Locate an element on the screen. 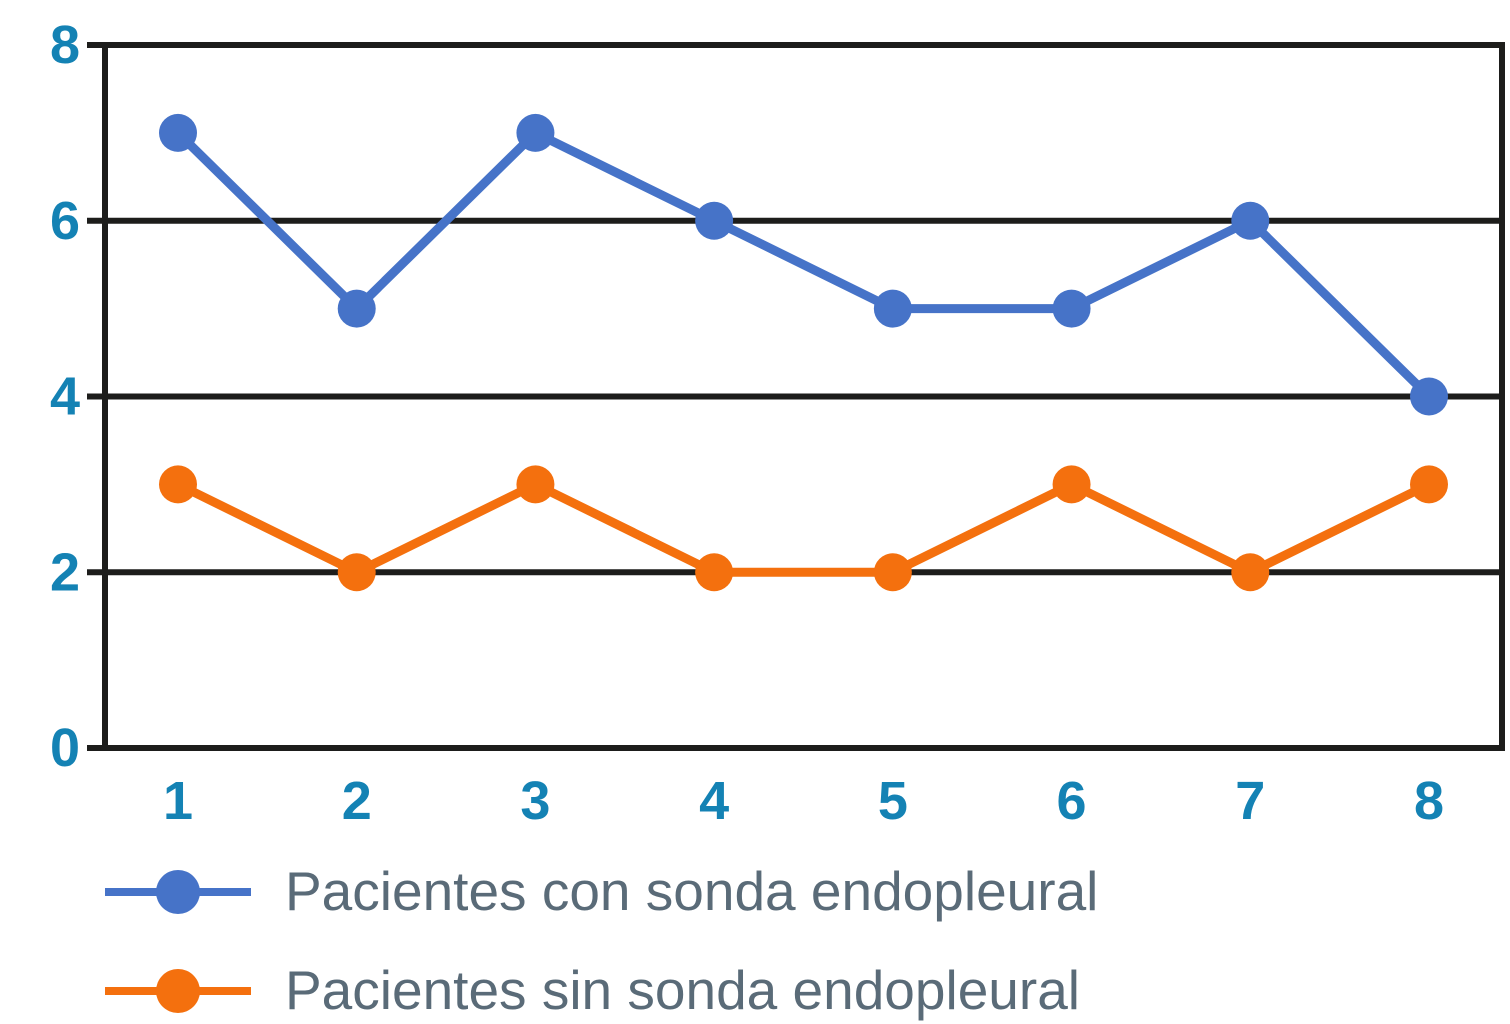  legend-marker-orange is located at coordinates (178, 991).